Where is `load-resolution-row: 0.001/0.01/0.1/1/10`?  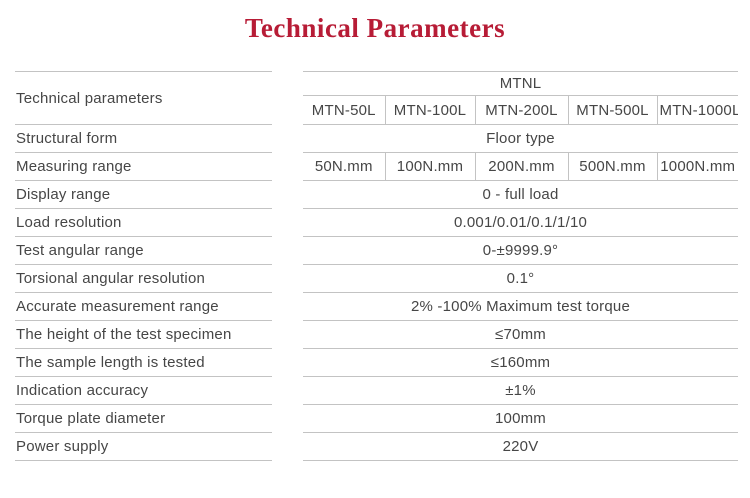
load-resolution-row: 0.001/0.01/0.1/1/10 is located at coordinates (521, 222).